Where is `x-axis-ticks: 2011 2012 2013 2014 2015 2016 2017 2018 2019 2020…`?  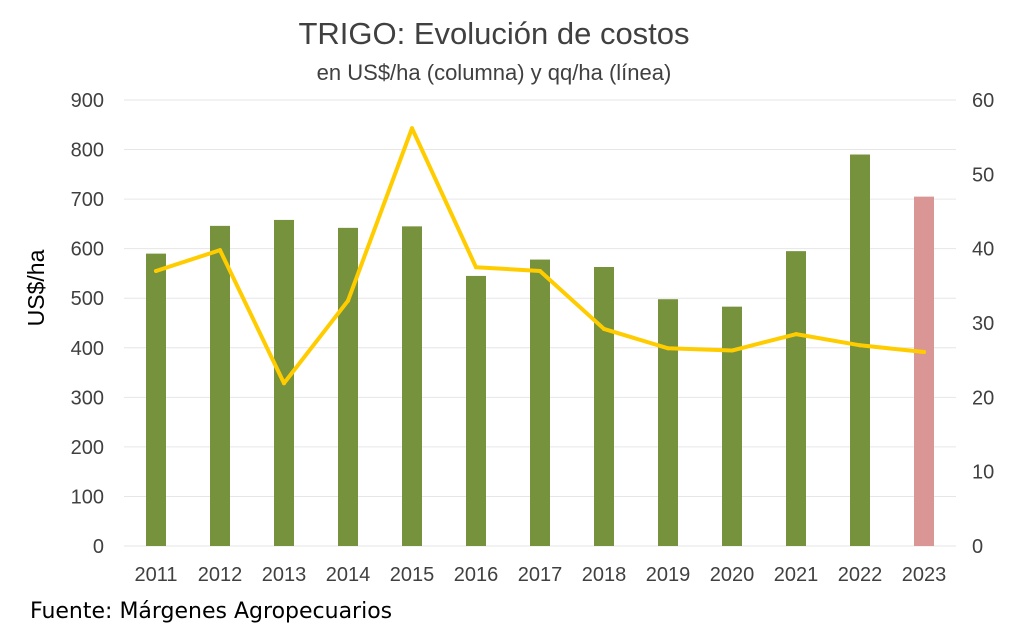 x-axis-ticks: 2011 2012 2013 2014 2015 2016 2017 2018 2019 2020… is located at coordinates (540, 575).